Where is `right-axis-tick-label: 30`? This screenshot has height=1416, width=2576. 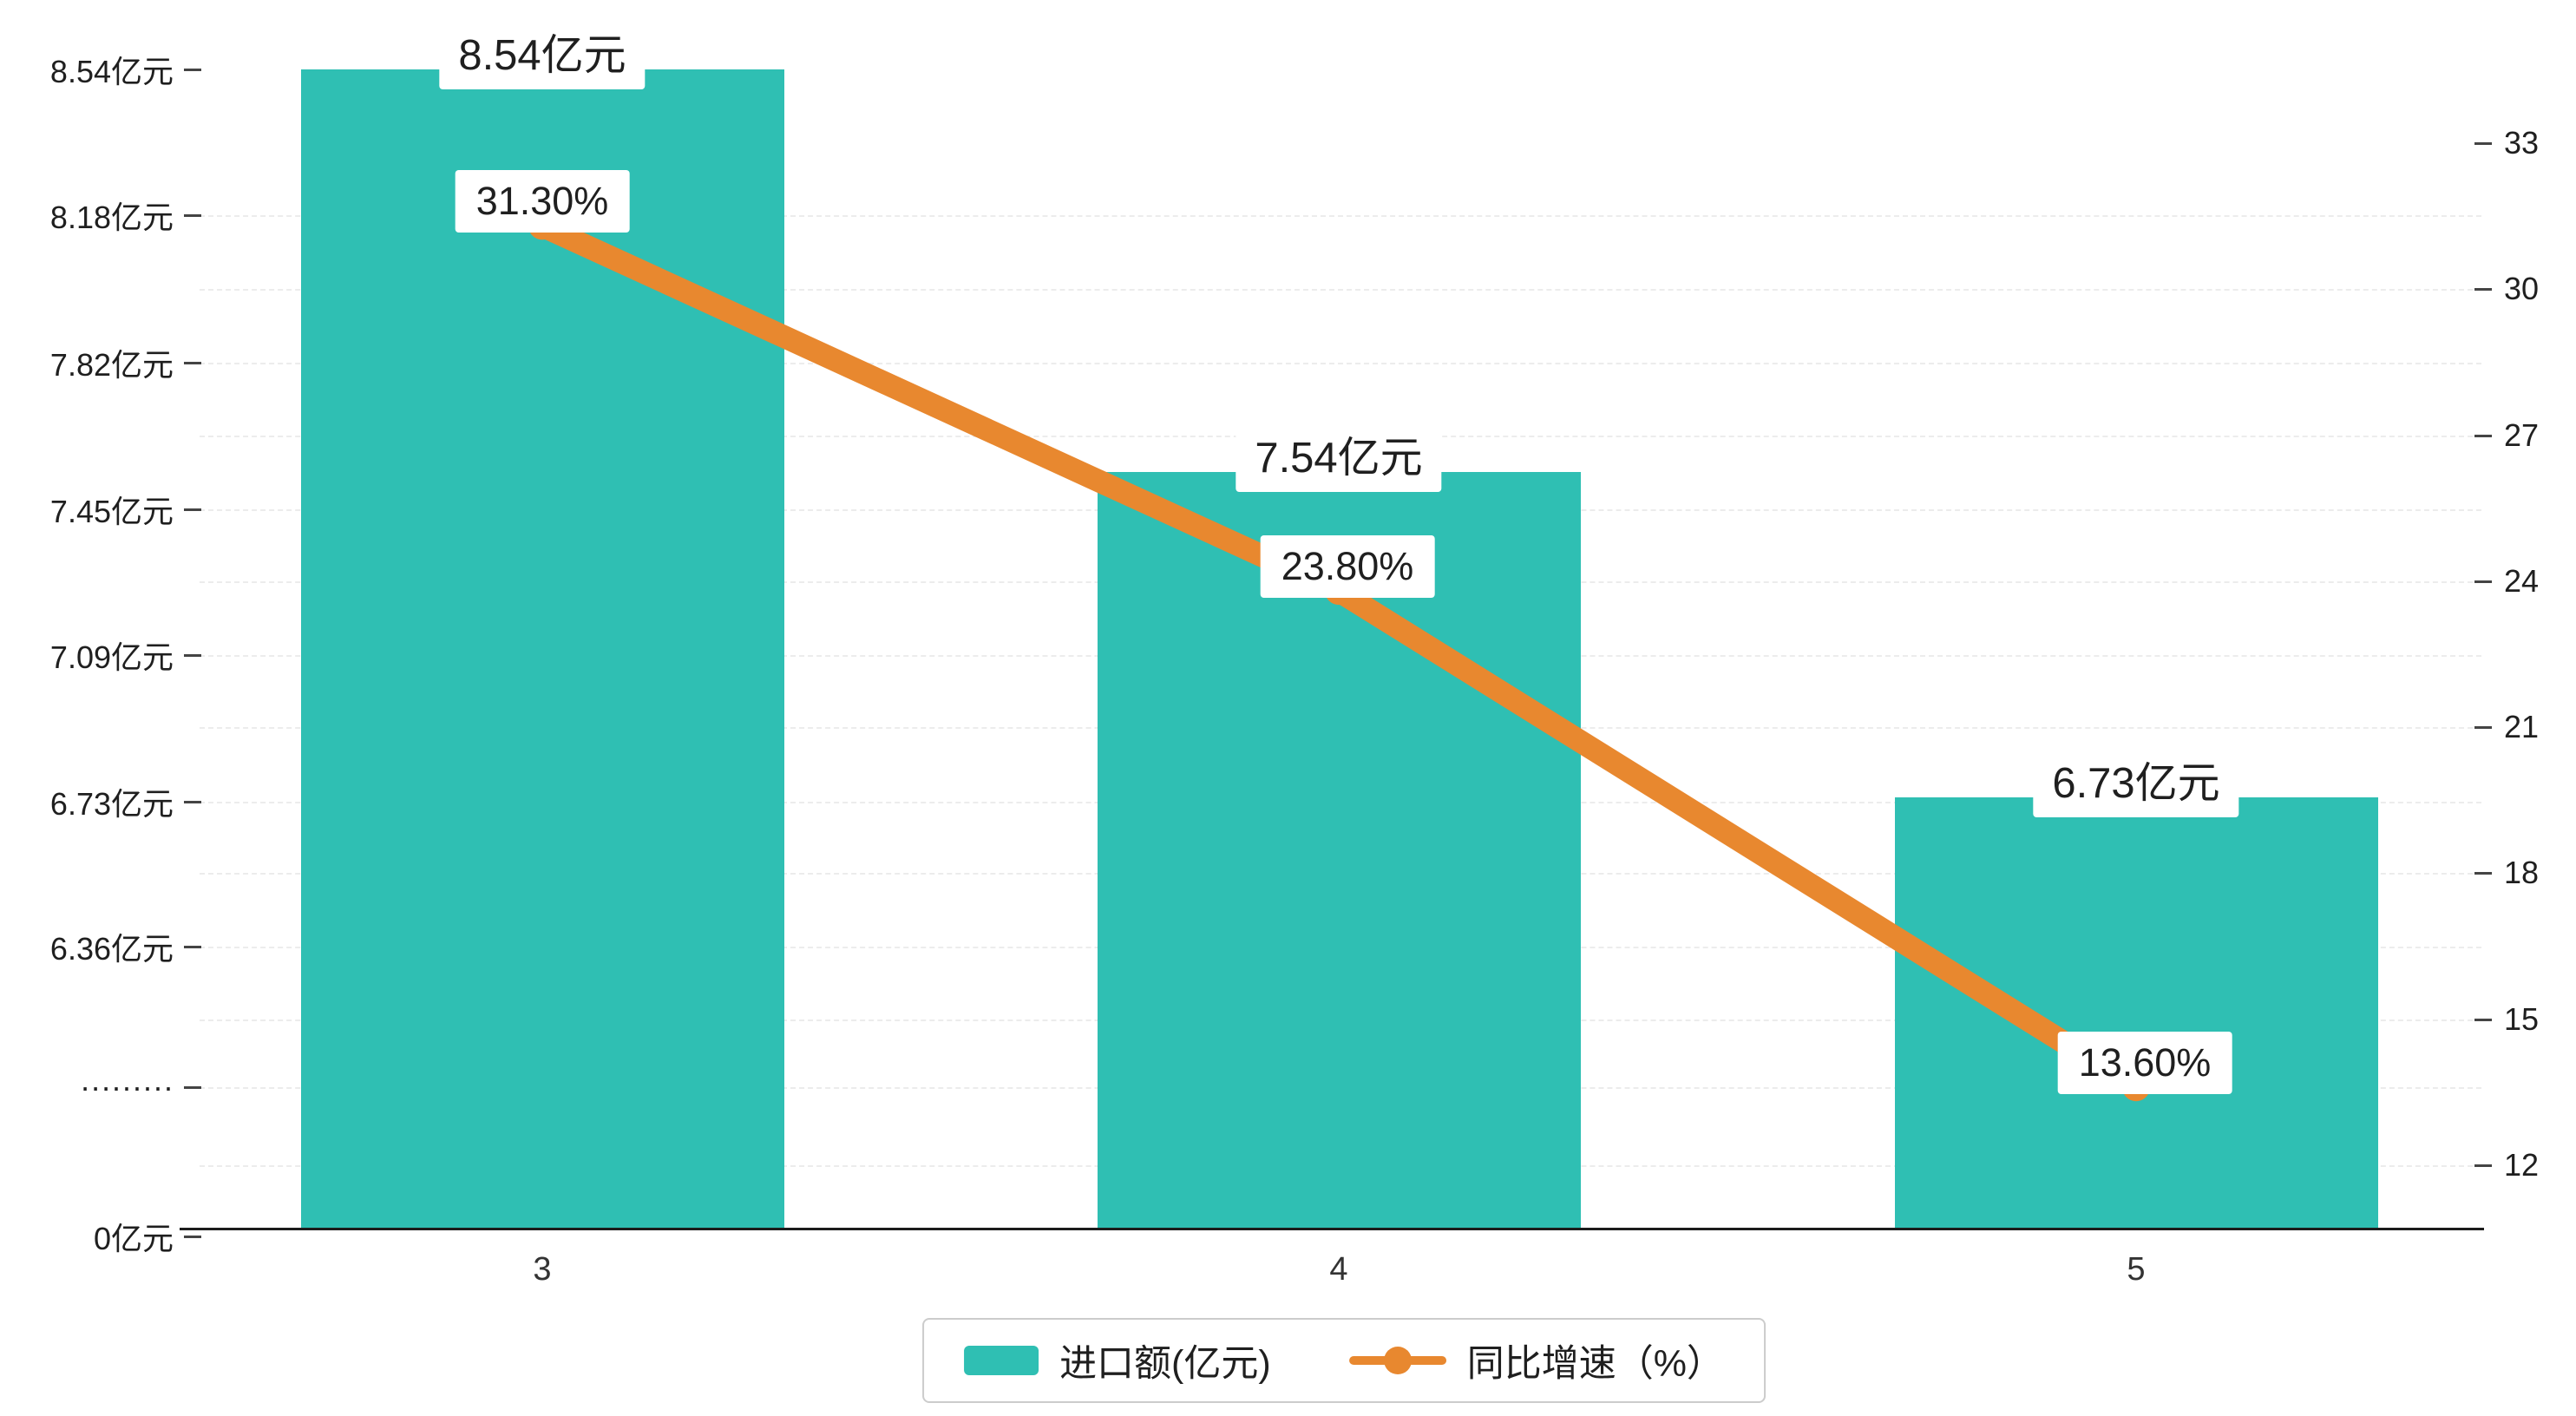
right-axis-tick-label: 30 is located at coordinates (2522, 289).